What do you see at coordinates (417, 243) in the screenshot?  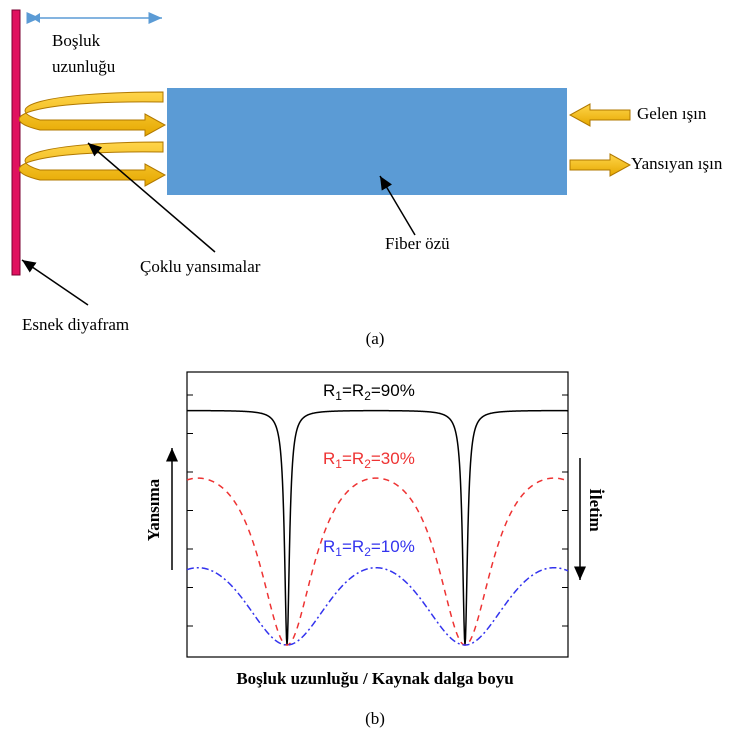 I see `fiber-label: Fiber özü` at bounding box center [417, 243].